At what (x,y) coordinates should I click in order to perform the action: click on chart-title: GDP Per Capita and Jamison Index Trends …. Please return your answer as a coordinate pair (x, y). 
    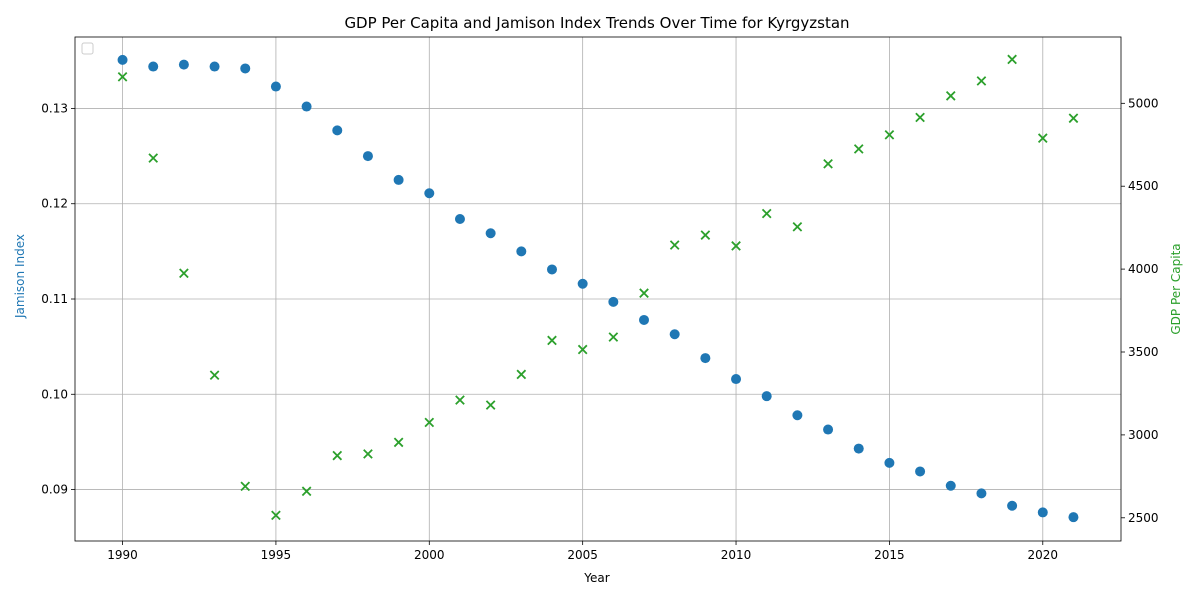
    Looking at the image, I should click on (596, 23).